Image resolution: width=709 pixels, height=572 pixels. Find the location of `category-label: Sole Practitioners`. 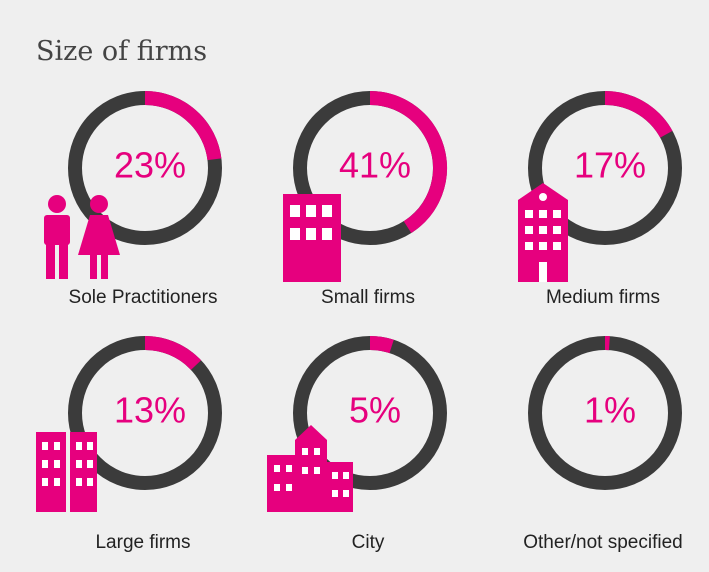

category-label: Sole Practitioners is located at coordinates (143, 297).